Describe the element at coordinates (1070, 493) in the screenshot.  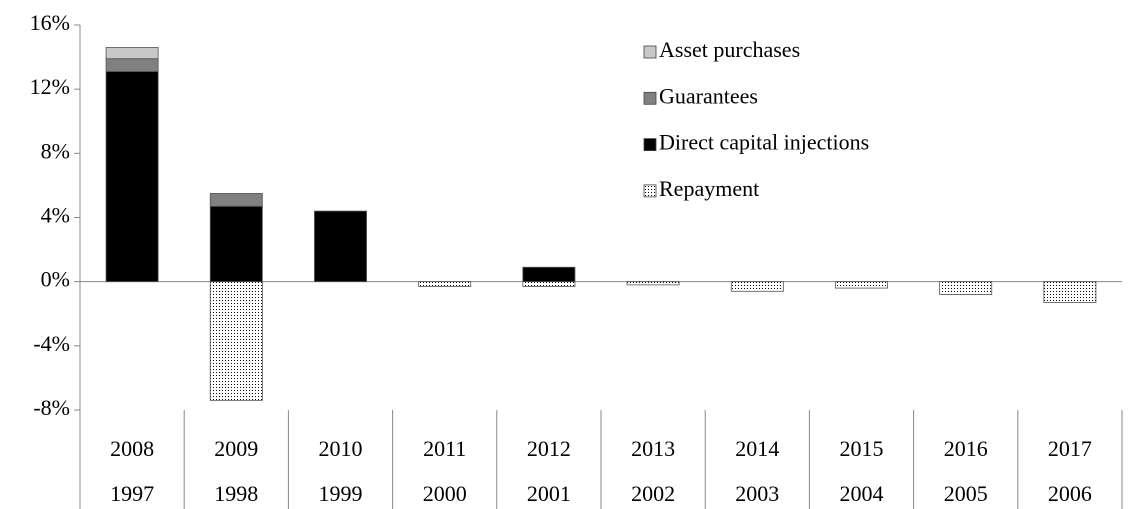
I see `x-tick-label: 2006` at that location.